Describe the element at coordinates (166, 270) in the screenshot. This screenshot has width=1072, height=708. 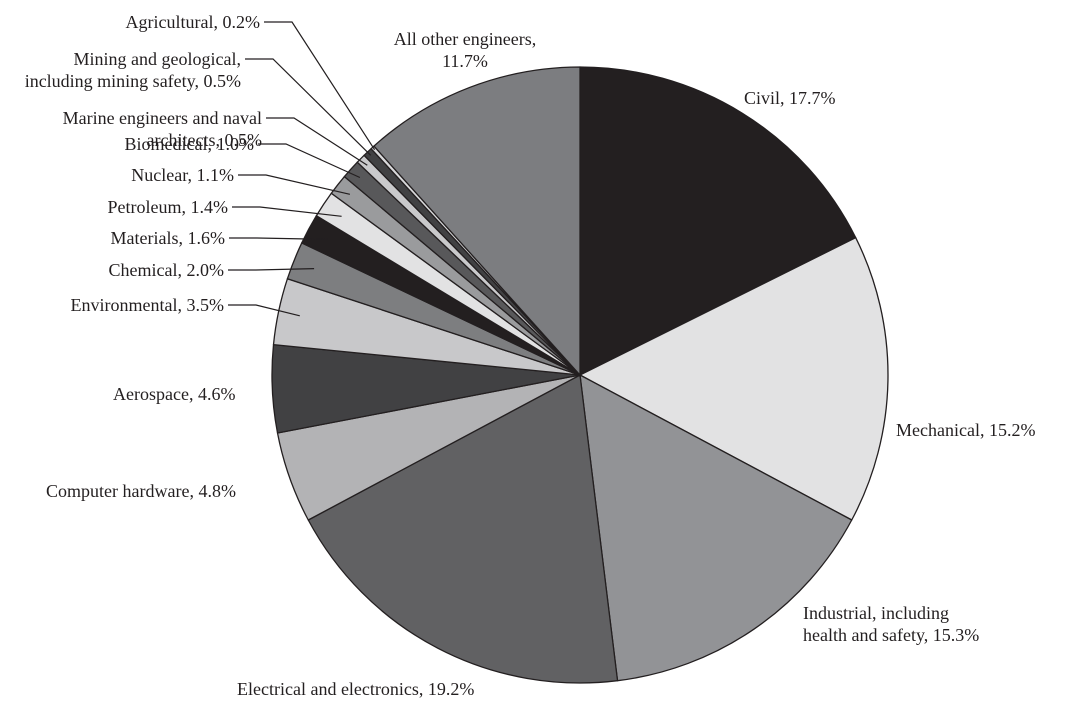
I see `slice-label-chemical: Chemical, 2.0%` at that location.